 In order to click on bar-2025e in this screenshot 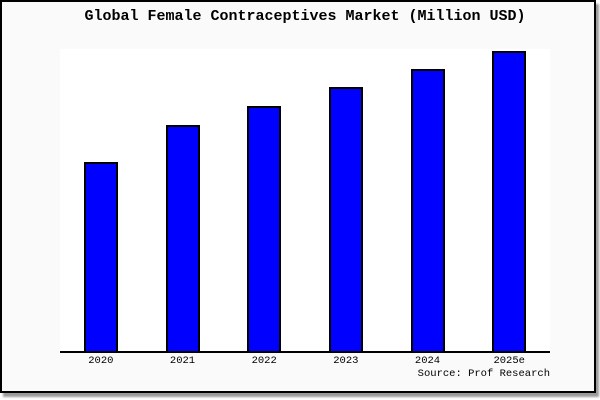, I will do `click(509, 201)`.